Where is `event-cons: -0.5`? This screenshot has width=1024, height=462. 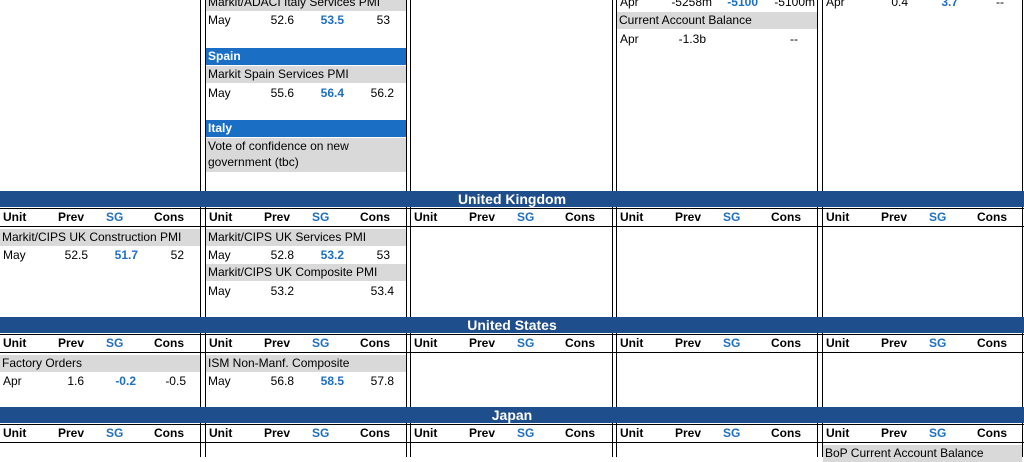
event-cons: -0.5 is located at coordinates (175, 381).